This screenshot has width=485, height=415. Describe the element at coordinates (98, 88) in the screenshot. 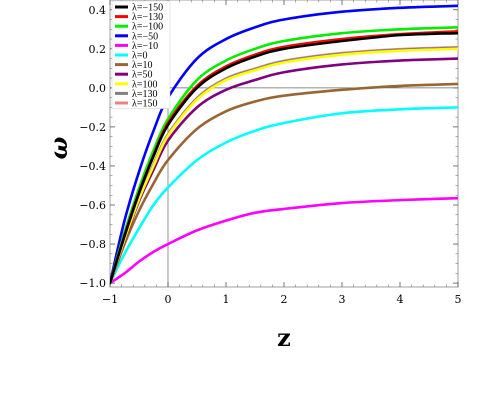

I see `y-tick-label: 0.0` at that location.